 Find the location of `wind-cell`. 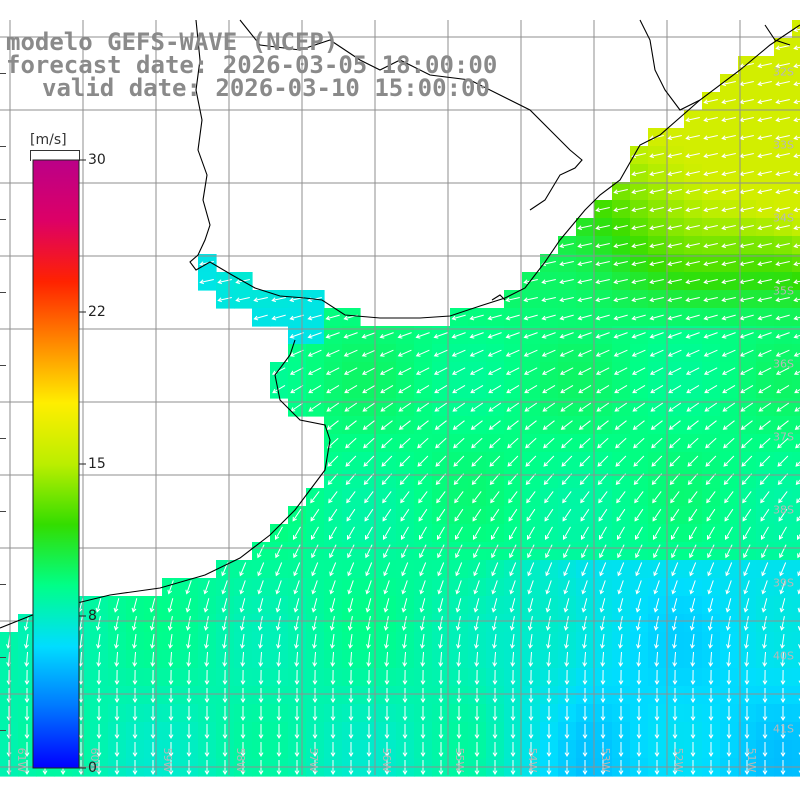

wind-cell is located at coordinates (796, 389).